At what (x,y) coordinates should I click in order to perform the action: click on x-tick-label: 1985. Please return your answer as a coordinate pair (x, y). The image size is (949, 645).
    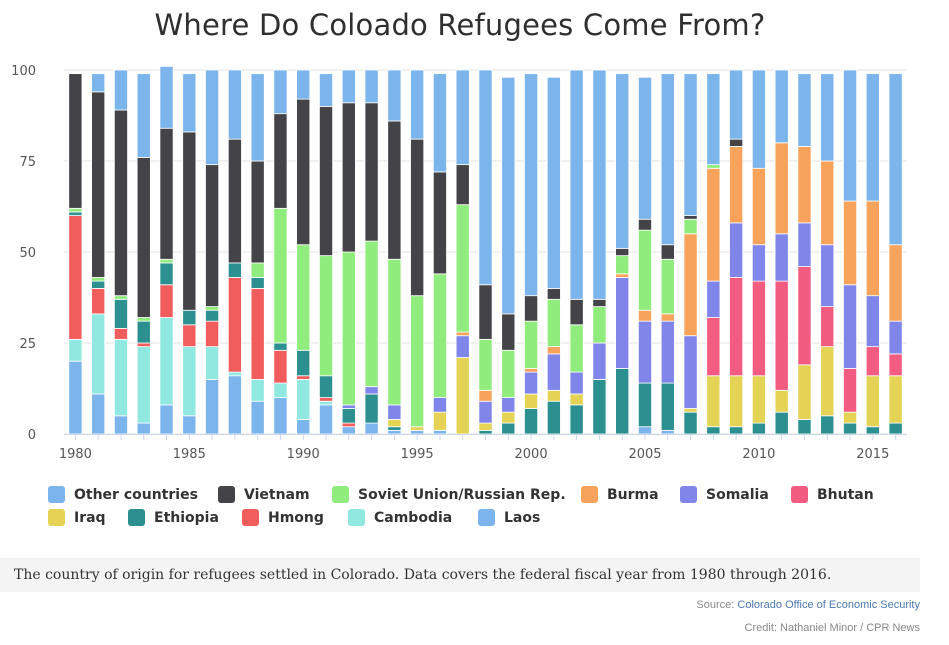
    Looking at the image, I should click on (189, 454).